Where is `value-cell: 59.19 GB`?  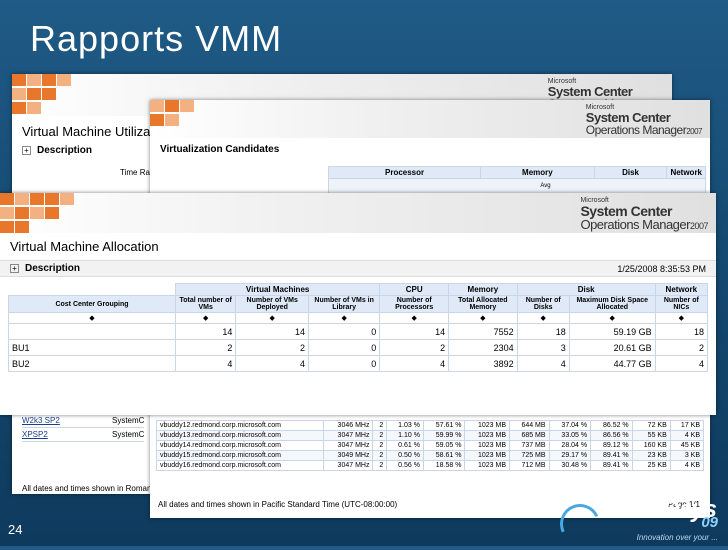
value-cell: 59.19 GB is located at coordinates (612, 331).